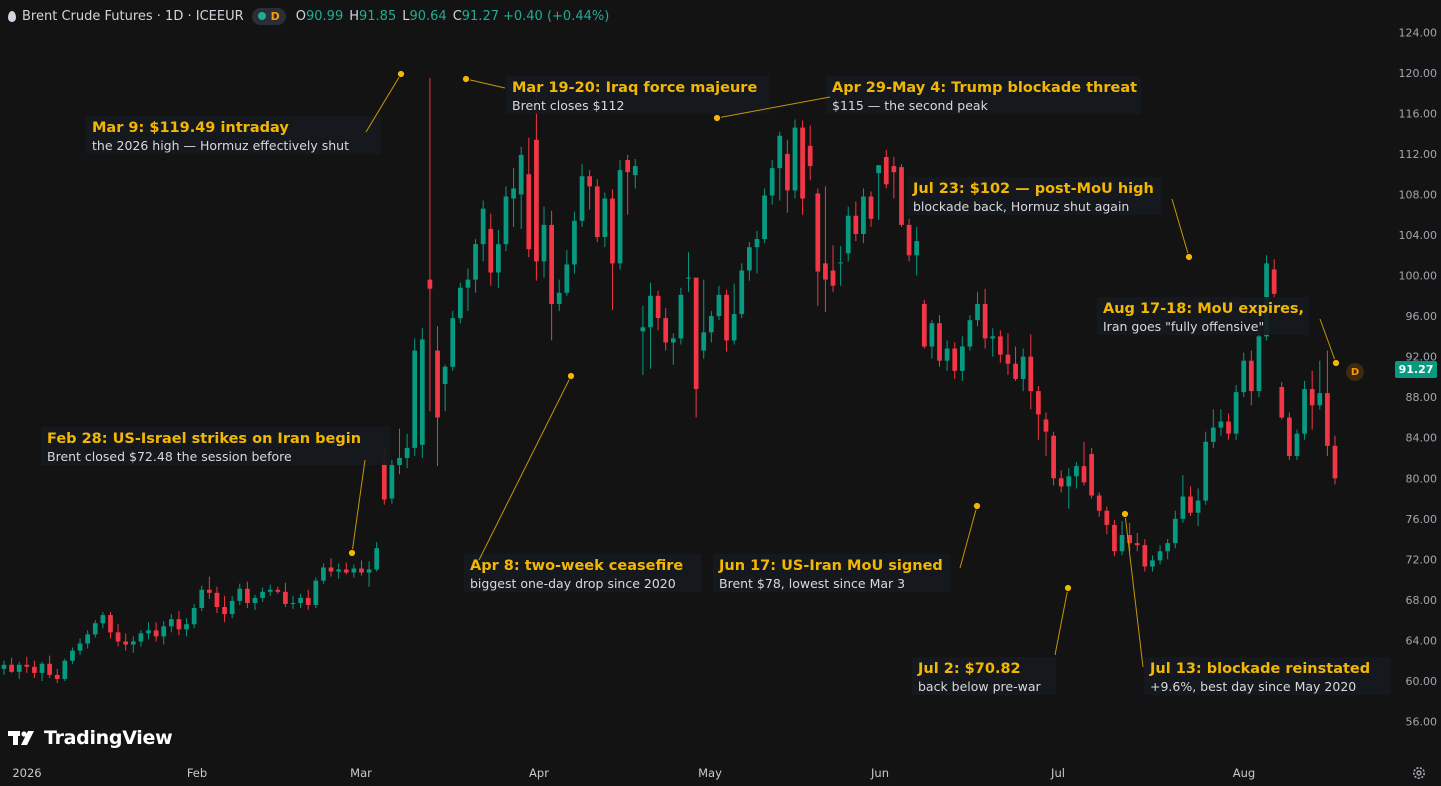 The width and height of the screenshot is (1441, 786). I want to click on high-label: H, so click(354, 16).